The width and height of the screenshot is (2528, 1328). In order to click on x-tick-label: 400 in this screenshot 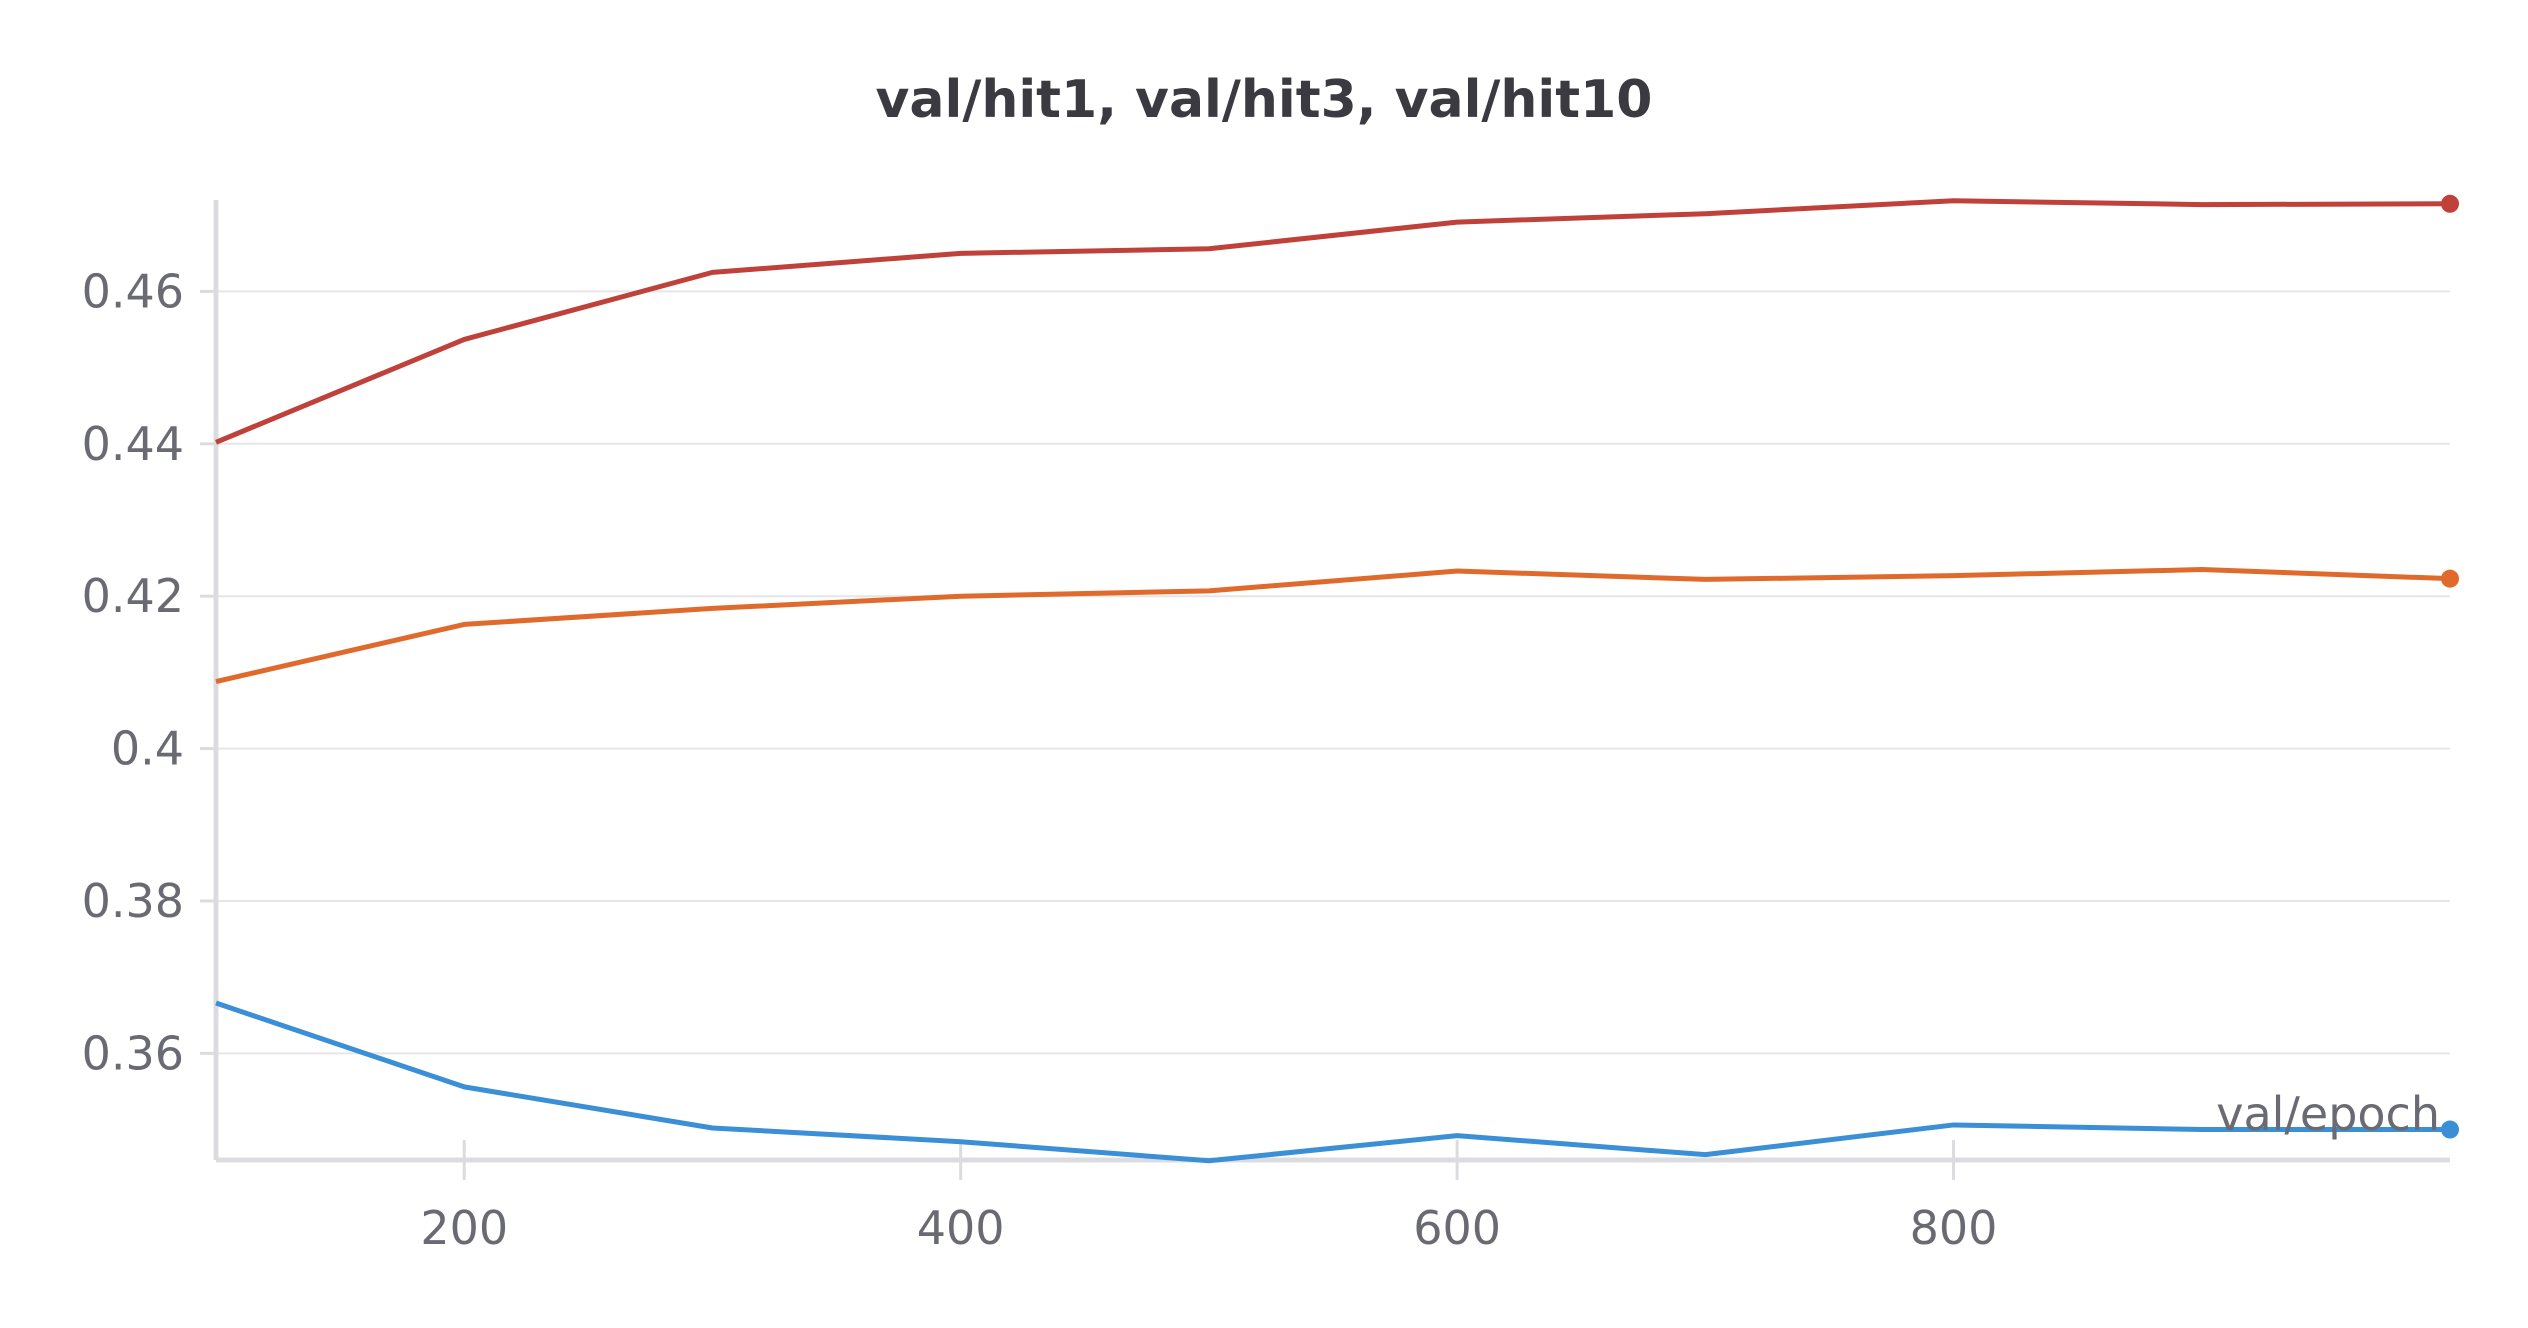, I will do `click(961, 1228)`.